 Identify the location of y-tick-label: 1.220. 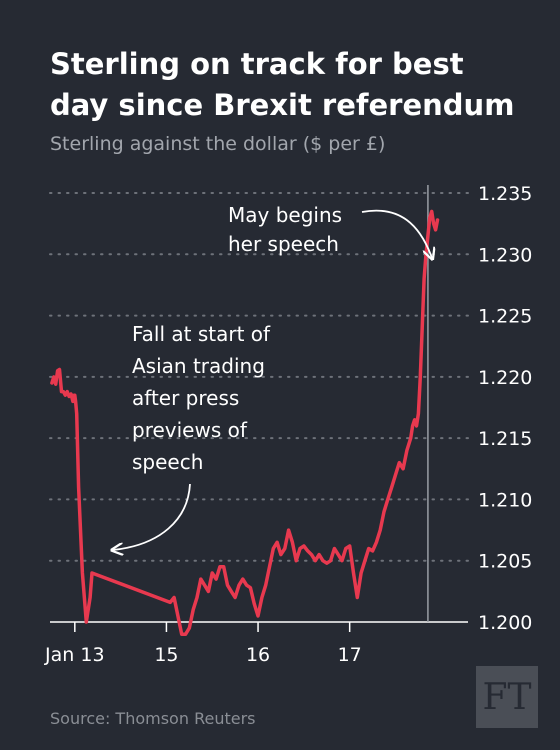
(505, 378).